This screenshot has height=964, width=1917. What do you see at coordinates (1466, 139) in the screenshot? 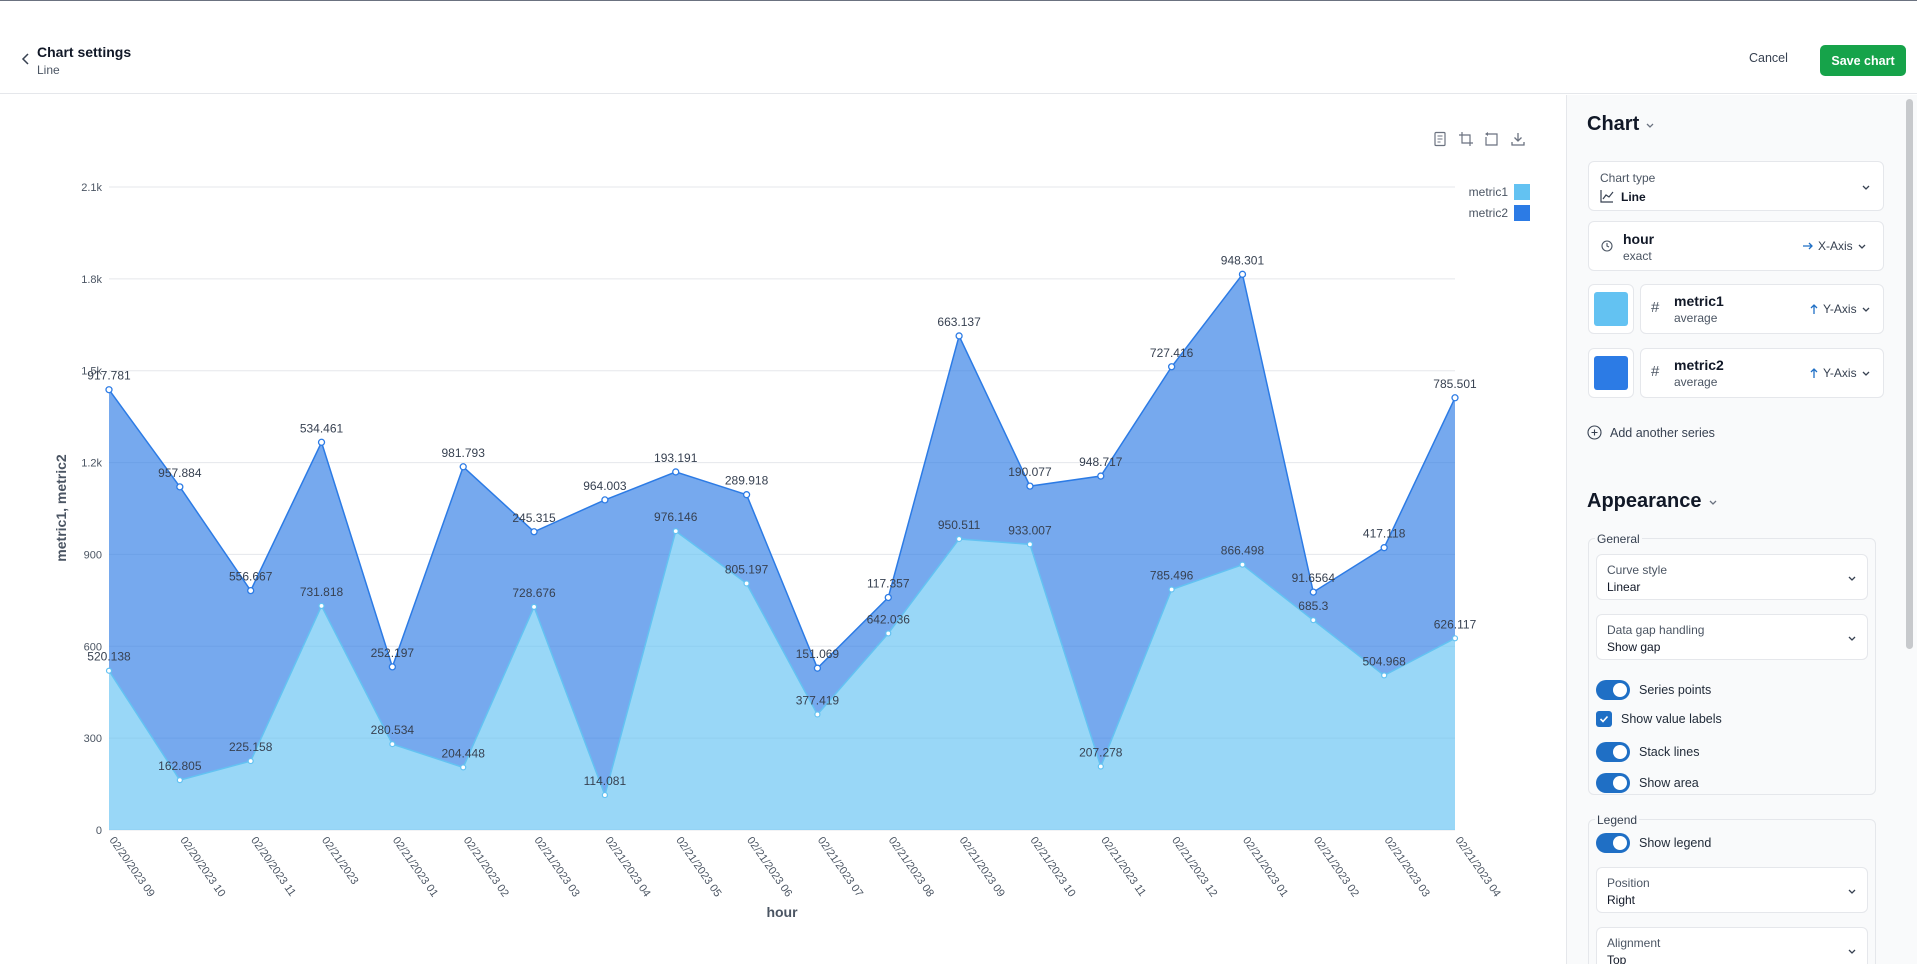
I see `crop-zoom-icon` at bounding box center [1466, 139].